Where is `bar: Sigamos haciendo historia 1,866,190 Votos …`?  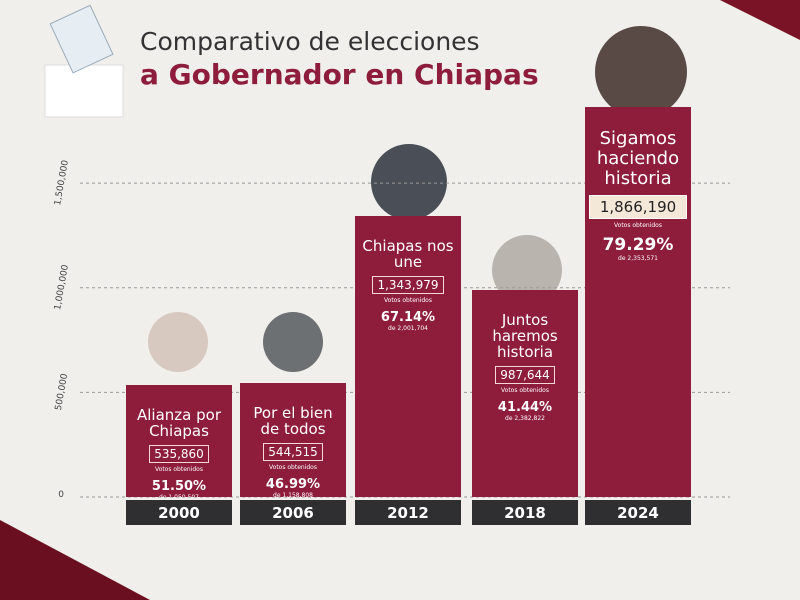 bar: Sigamos haciendo historia 1,866,190 Votos … is located at coordinates (638, 301).